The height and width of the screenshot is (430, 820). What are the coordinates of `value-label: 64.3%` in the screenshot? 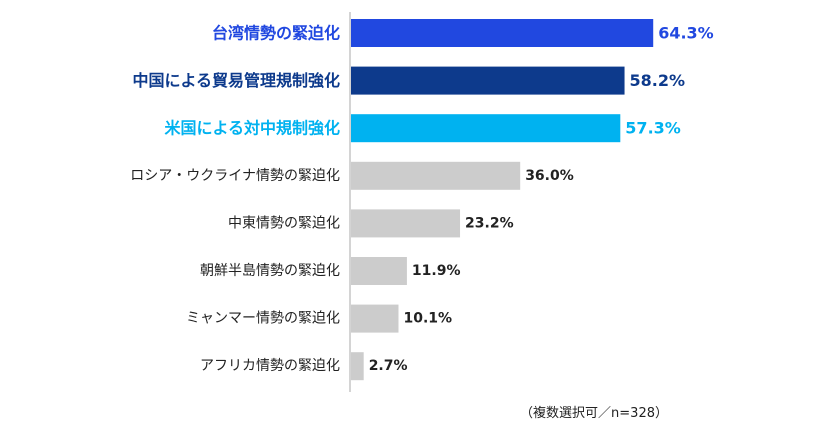 It's located at (686, 33).